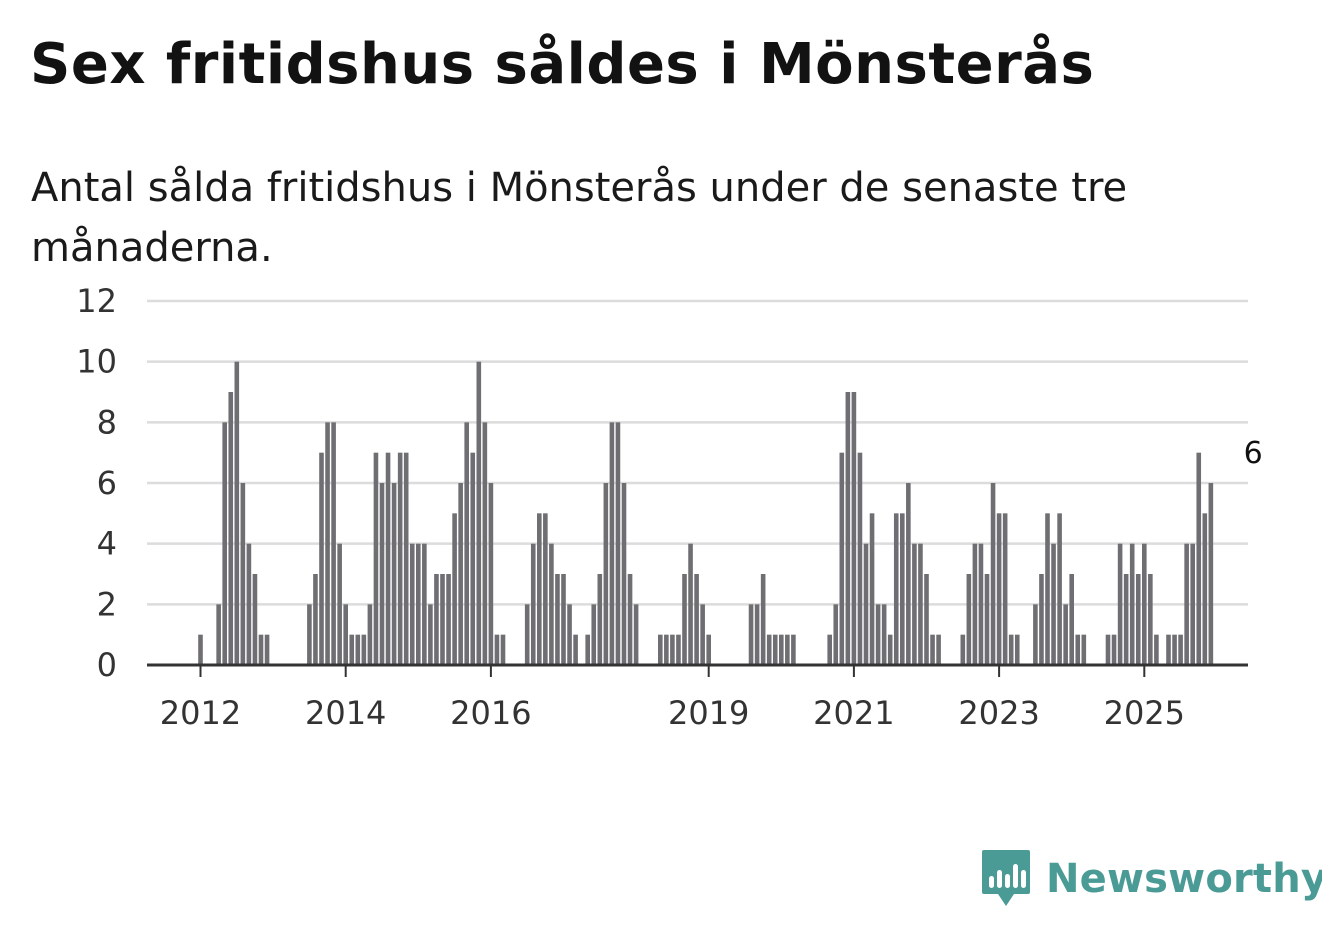 The image size is (1322, 939). Describe the element at coordinates (1184, 879) in the screenshot. I see `newsworthy-logo-text: Newsworthy` at that location.